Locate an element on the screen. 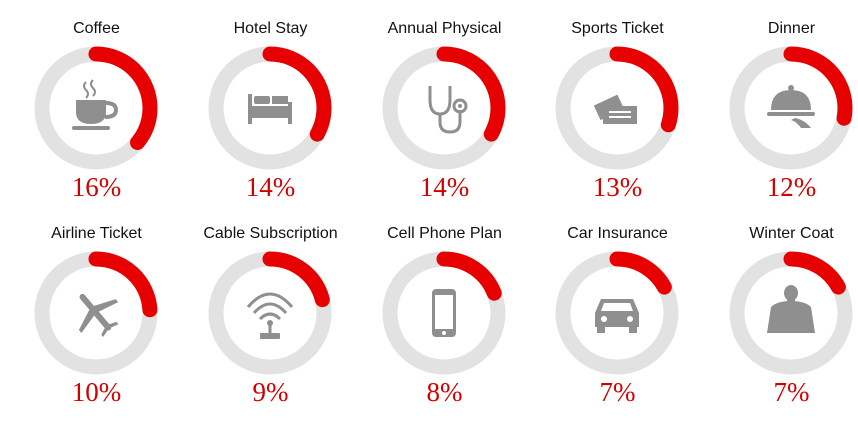 The image size is (858, 444). donut-label-winter-coat: Winter Coat is located at coordinates (791, 233).